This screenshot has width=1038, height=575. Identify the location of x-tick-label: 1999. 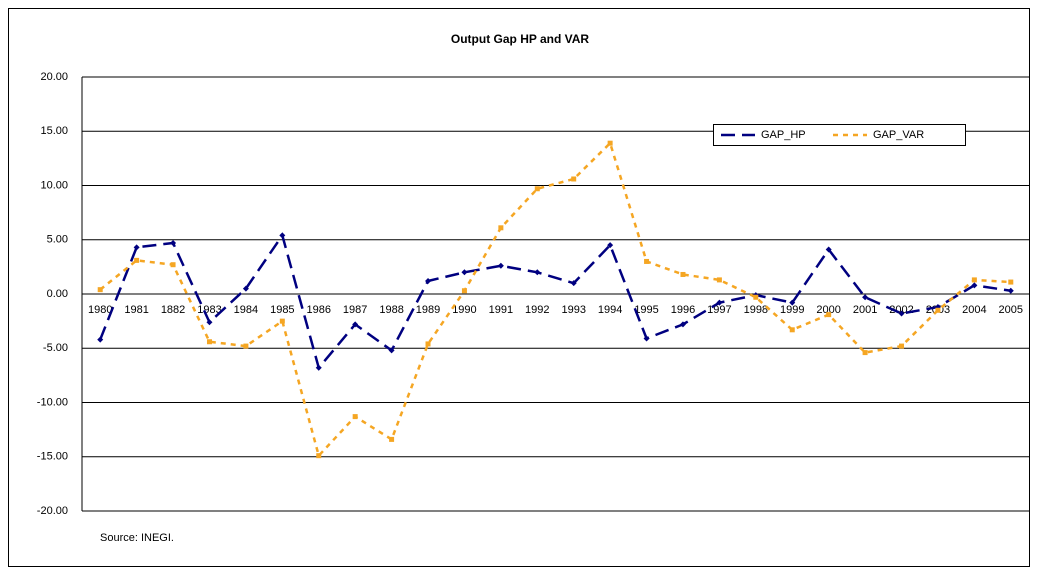
(792, 310).